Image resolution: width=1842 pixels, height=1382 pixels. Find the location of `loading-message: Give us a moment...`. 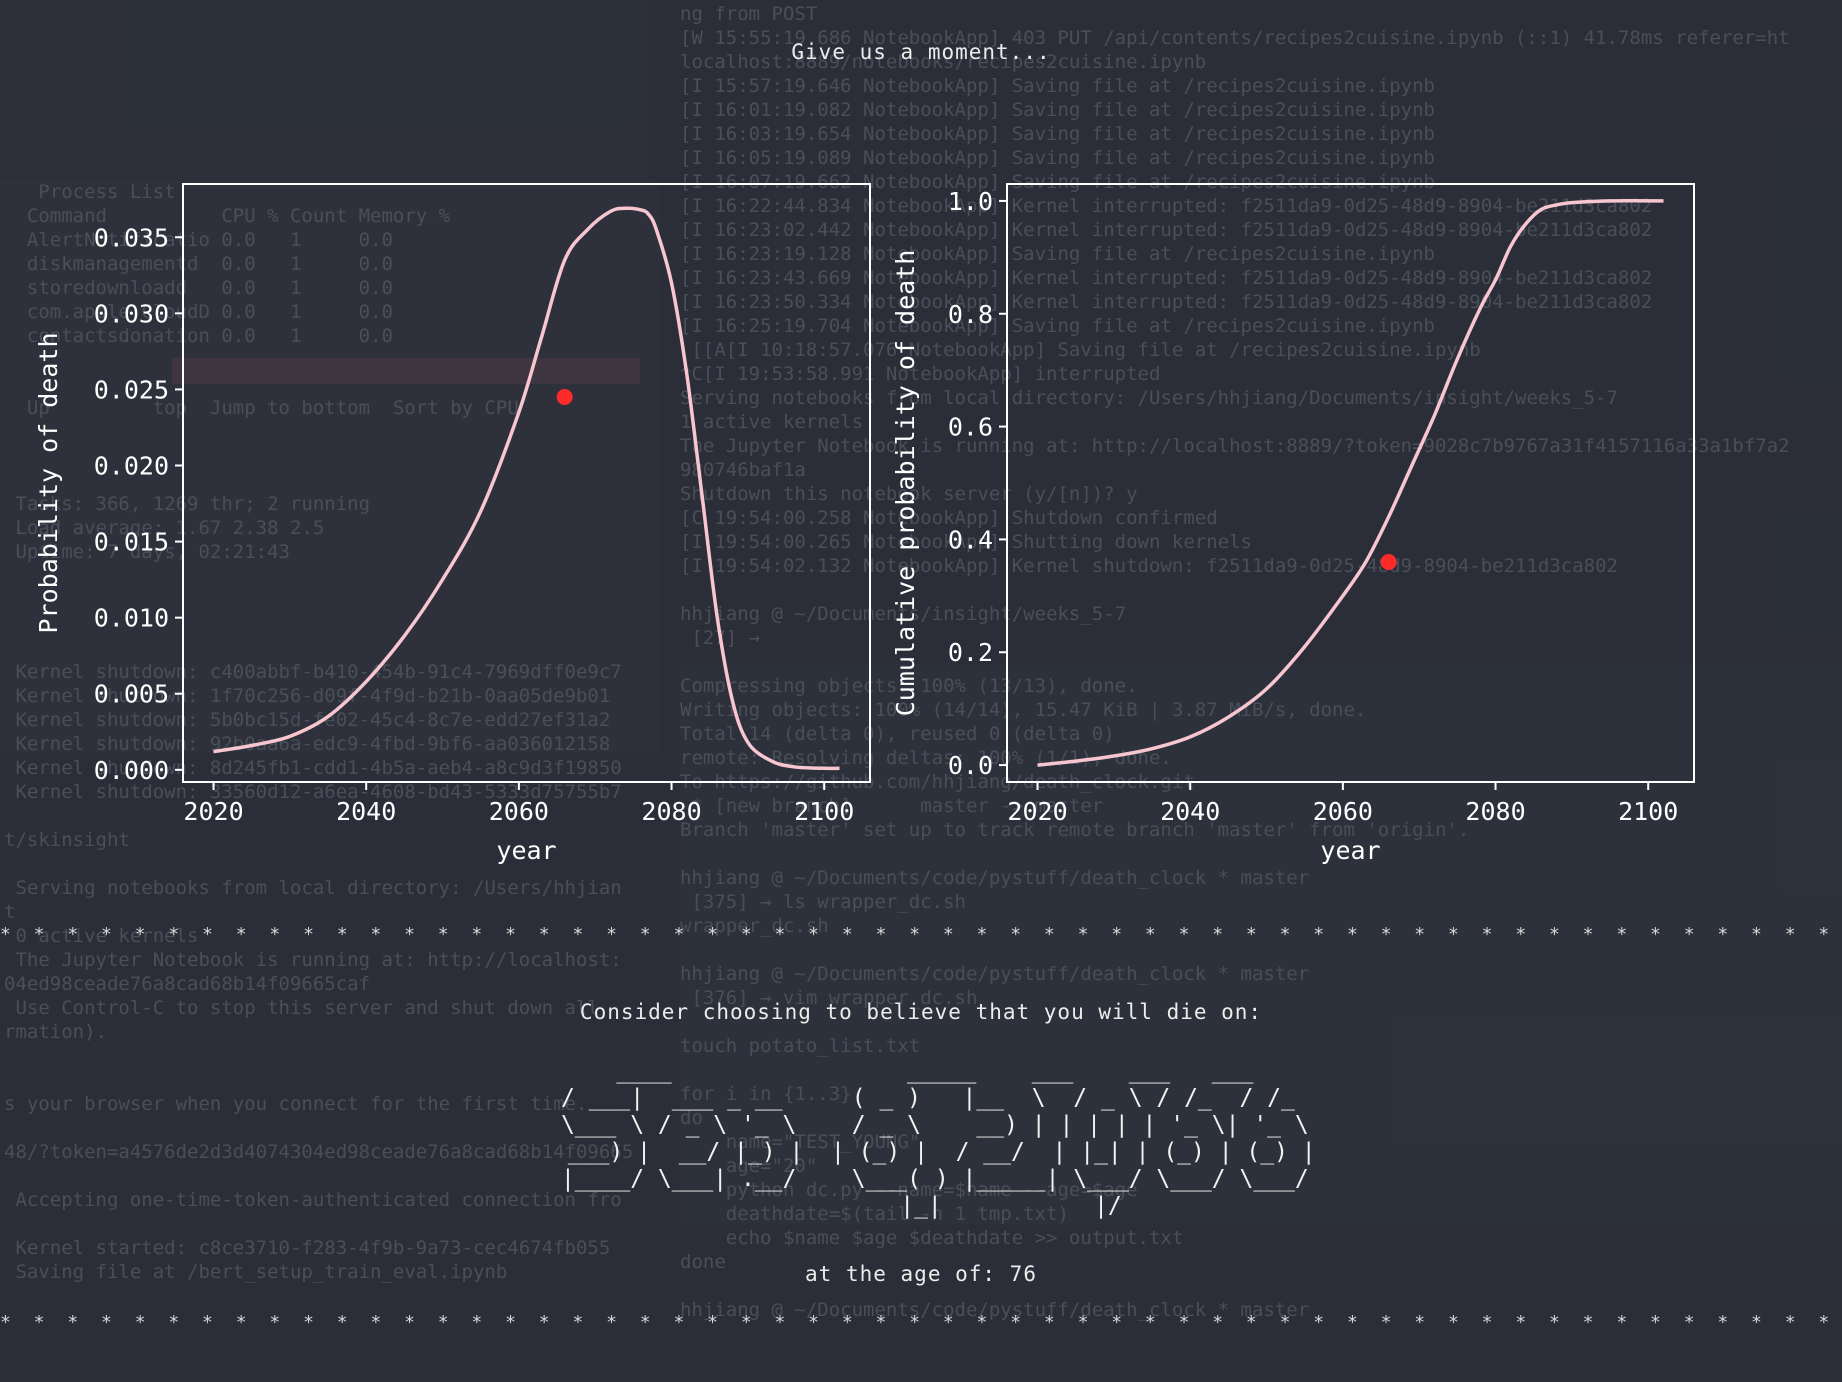

loading-message: Give us a moment... is located at coordinates (921, 52).